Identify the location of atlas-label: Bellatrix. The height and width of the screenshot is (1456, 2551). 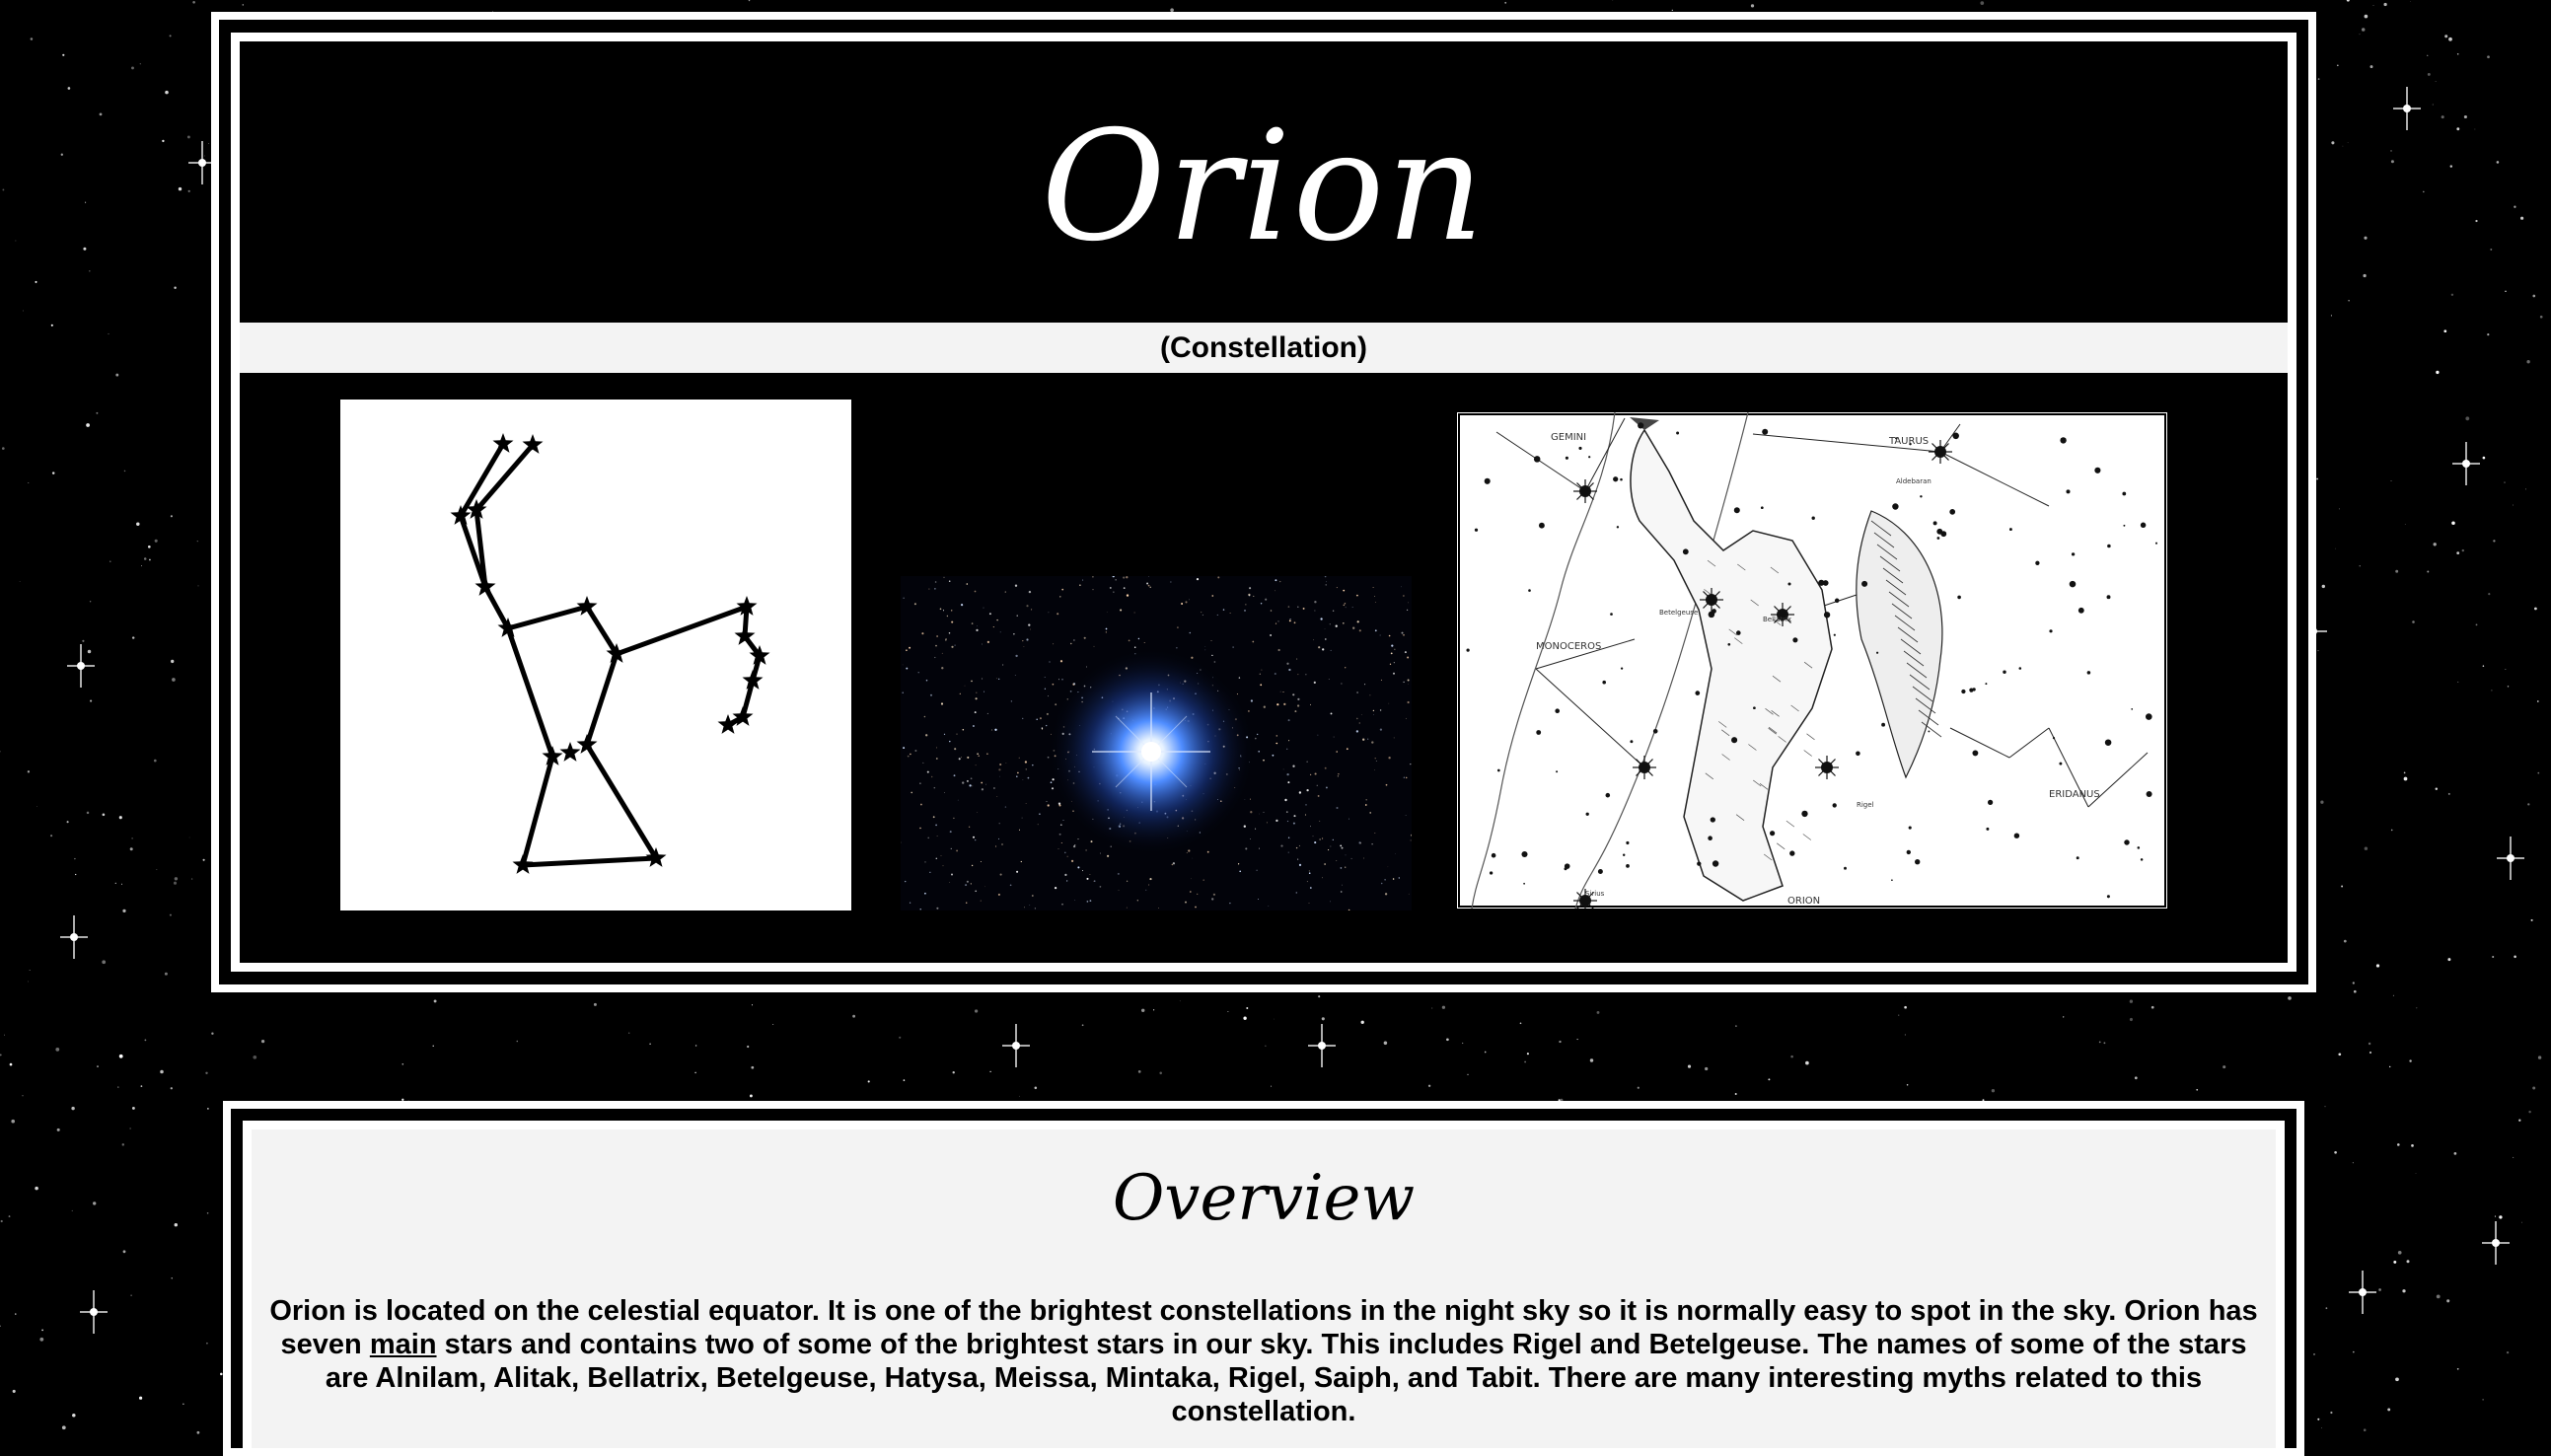
(1777, 619).